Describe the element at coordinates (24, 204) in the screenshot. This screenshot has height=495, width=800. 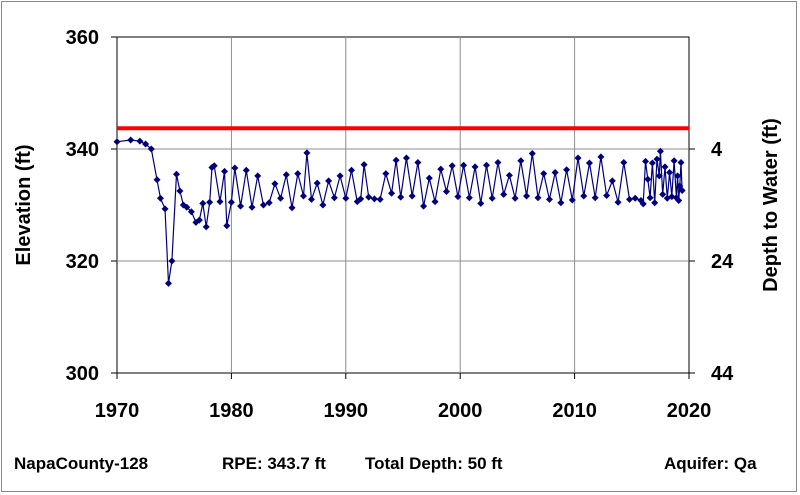
I see `y-axis-title: Elevation (ft)` at that location.